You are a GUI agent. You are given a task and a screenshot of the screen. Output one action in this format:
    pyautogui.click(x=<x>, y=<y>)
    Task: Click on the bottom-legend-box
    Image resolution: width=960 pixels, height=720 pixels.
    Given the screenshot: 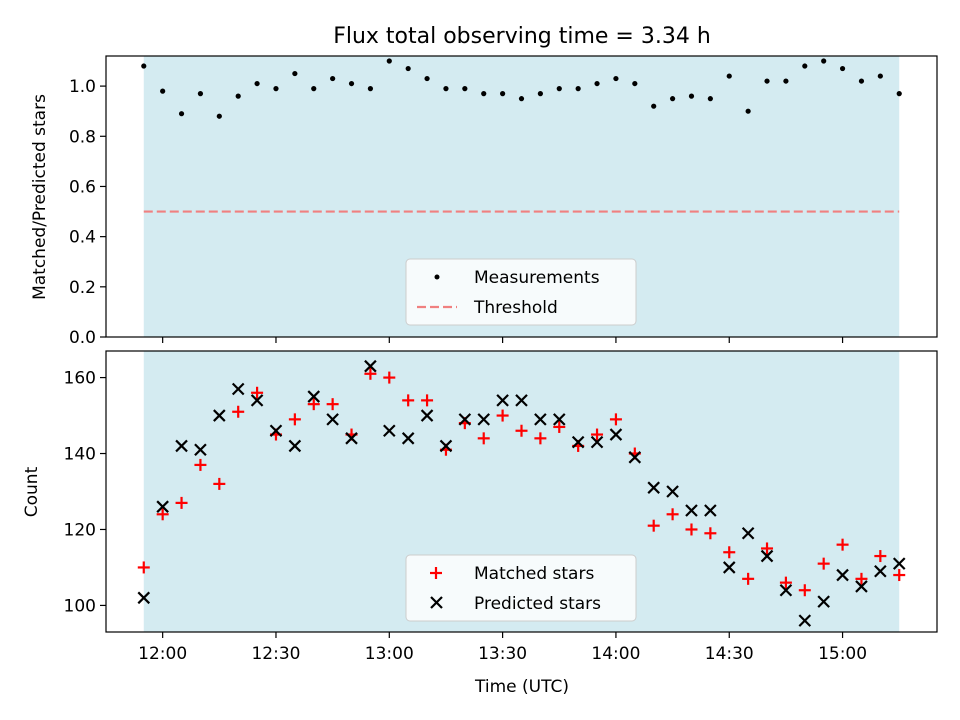 What is the action you would take?
    pyautogui.click(x=521, y=588)
    